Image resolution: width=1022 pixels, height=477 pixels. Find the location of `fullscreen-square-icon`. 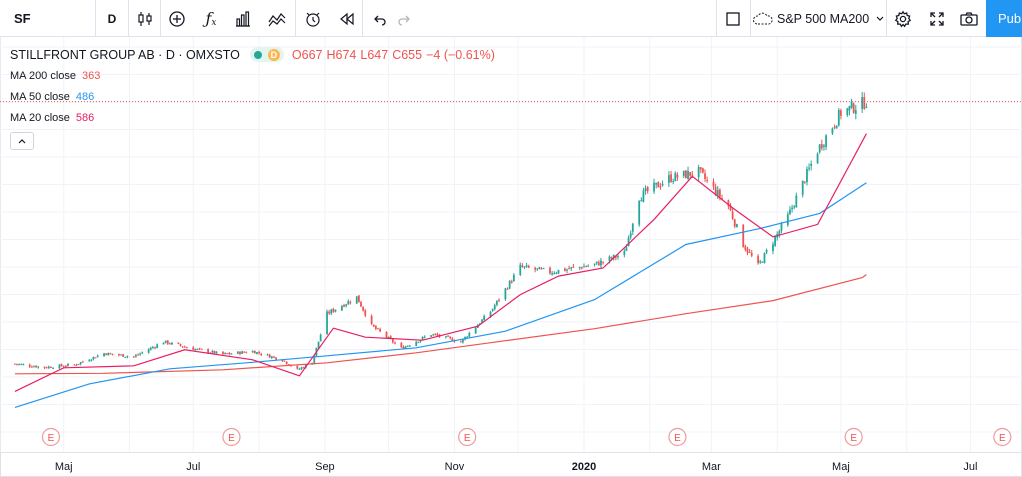

fullscreen-square-icon is located at coordinates (733, 18).